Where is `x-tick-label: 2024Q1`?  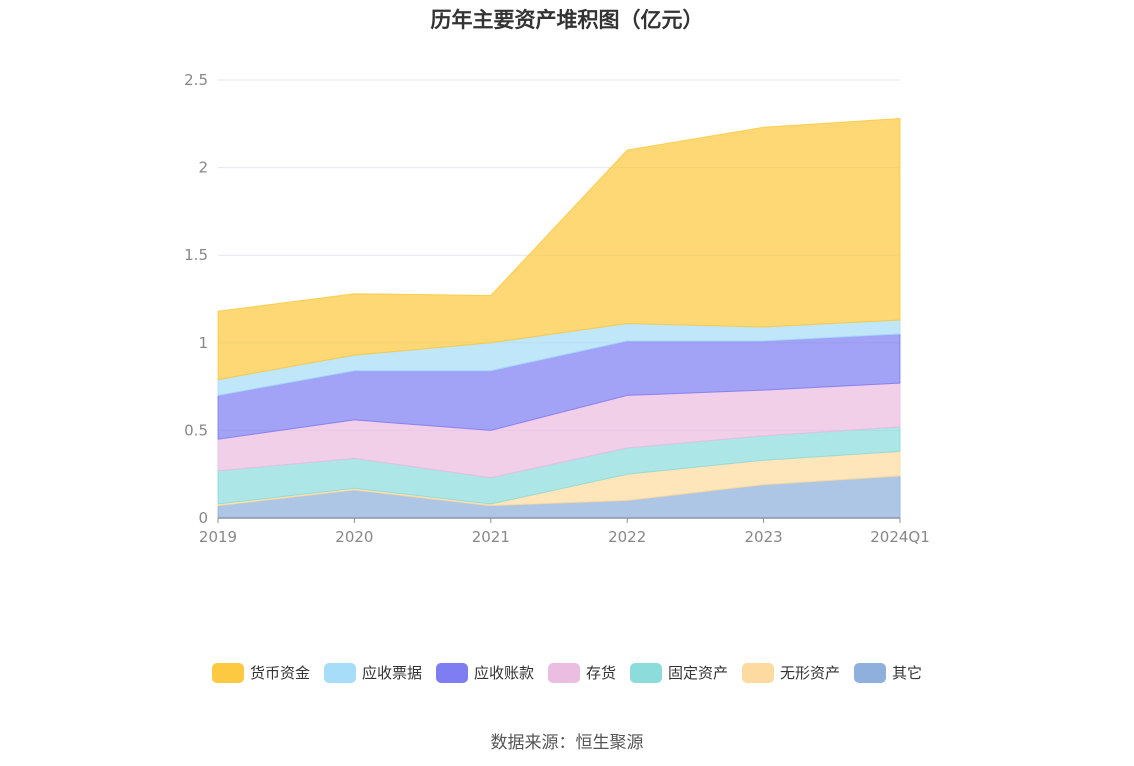
x-tick-label: 2024Q1 is located at coordinates (900, 537).